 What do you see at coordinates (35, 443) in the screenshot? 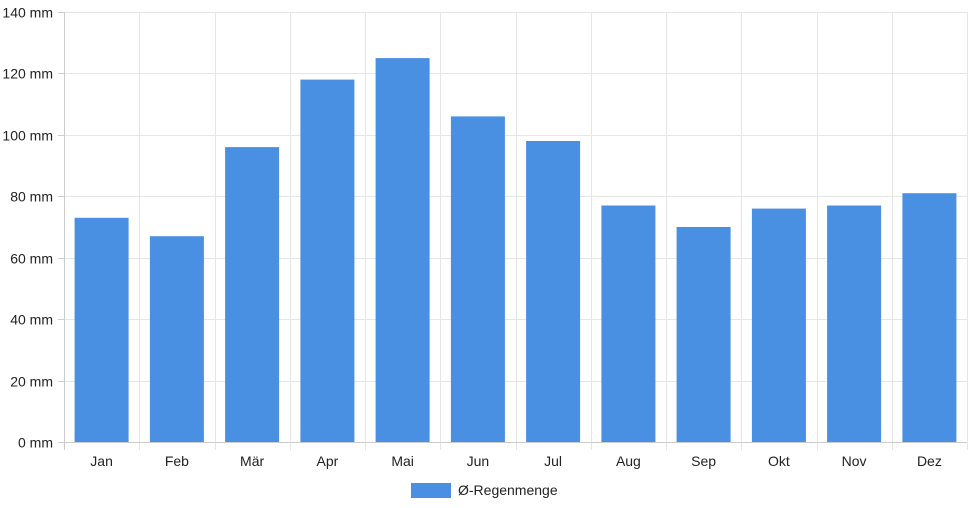
I see `y-tick-label: 0 mm` at bounding box center [35, 443].